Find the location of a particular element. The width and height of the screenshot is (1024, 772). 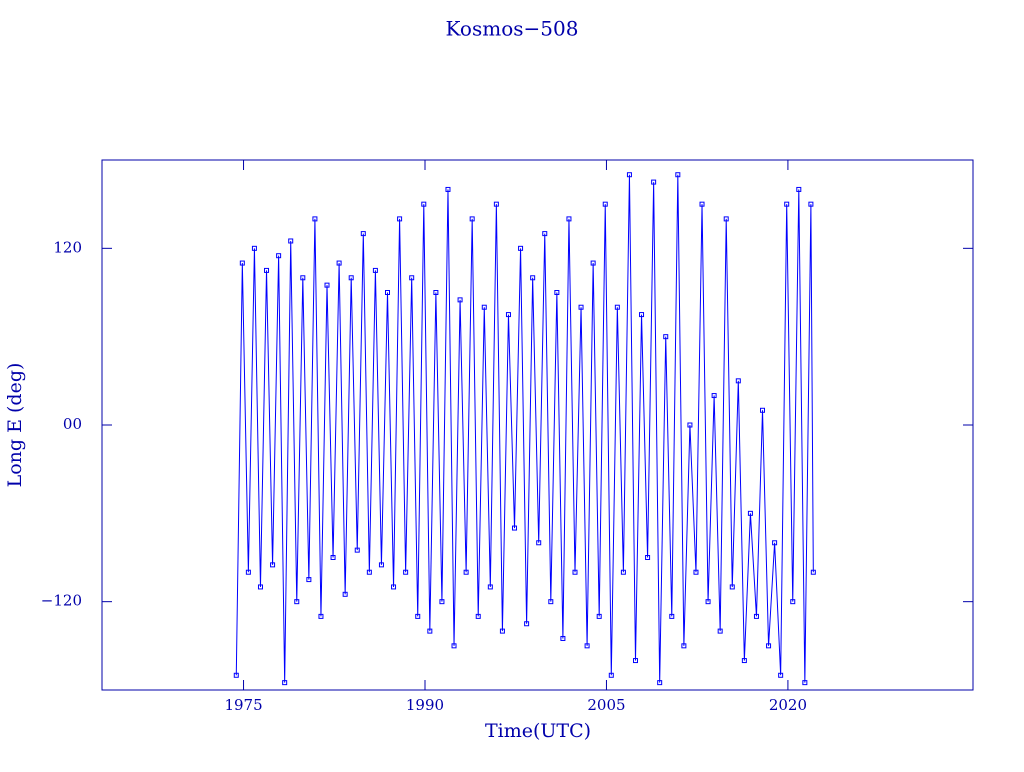

chart-title: Kosmos−508 is located at coordinates (512, 29).